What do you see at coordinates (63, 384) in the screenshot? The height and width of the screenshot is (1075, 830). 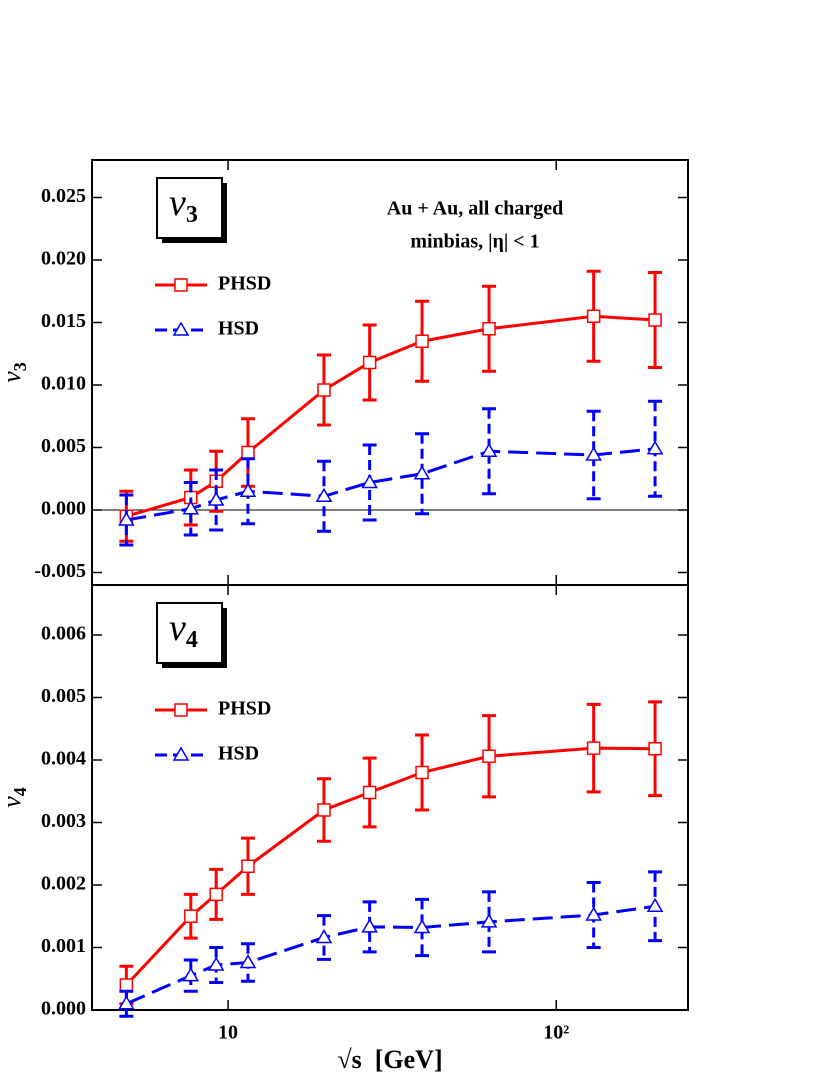 I see `y-tick-label: 0.010` at bounding box center [63, 384].